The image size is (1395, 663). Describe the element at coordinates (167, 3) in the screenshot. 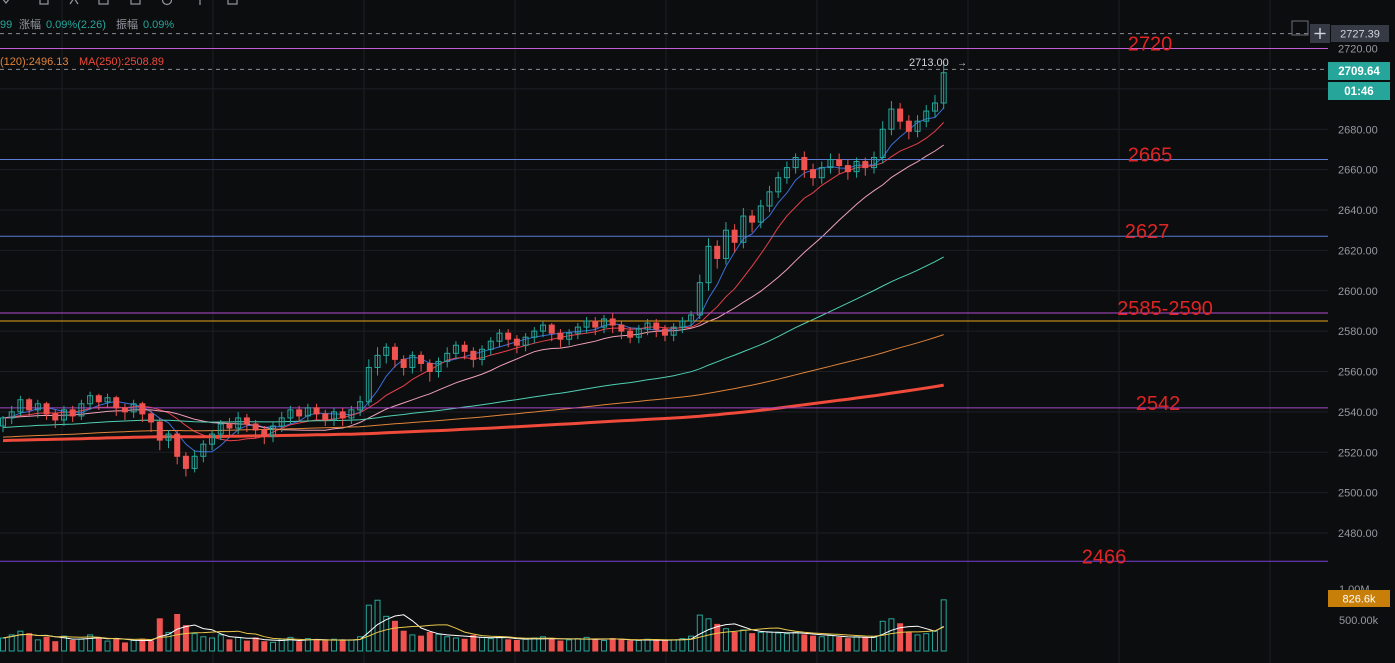

I see `settings-icon` at that location.